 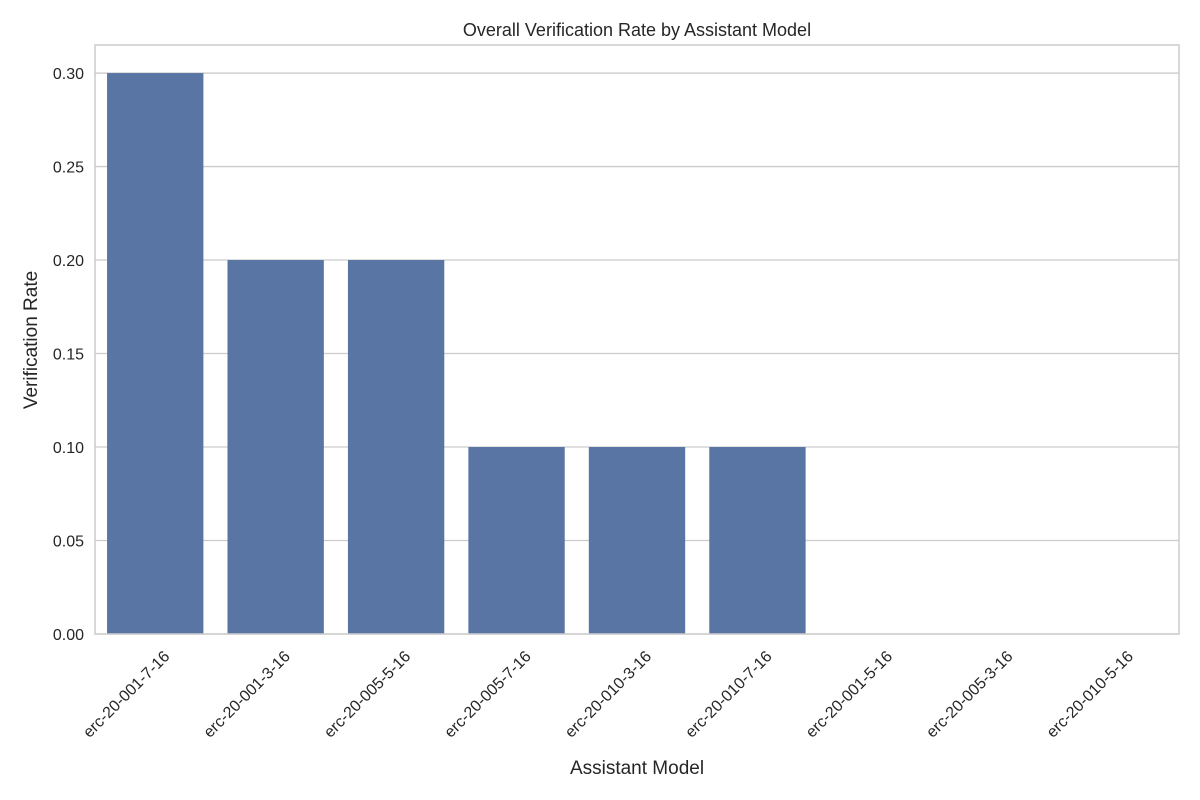 What do you see at coordinates (1090, 694) in the screenshot?
I see `x-tick-label: erc-20-010-5-16` at bounding box center [1090, 694].